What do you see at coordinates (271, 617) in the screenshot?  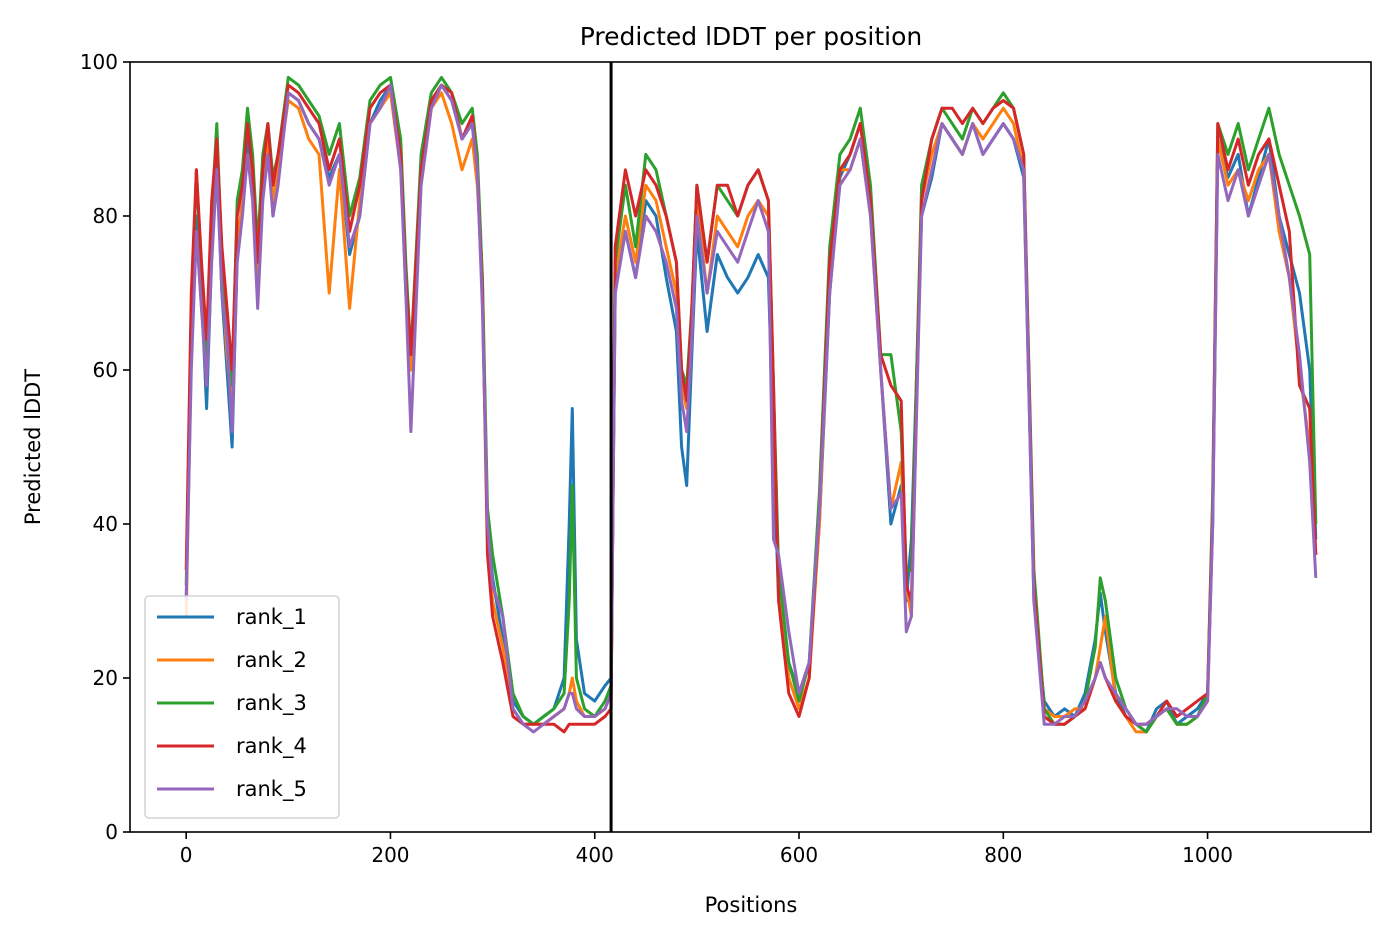 I see `legend-label-rank_1: rank_1` at bounding box center [271, 617].